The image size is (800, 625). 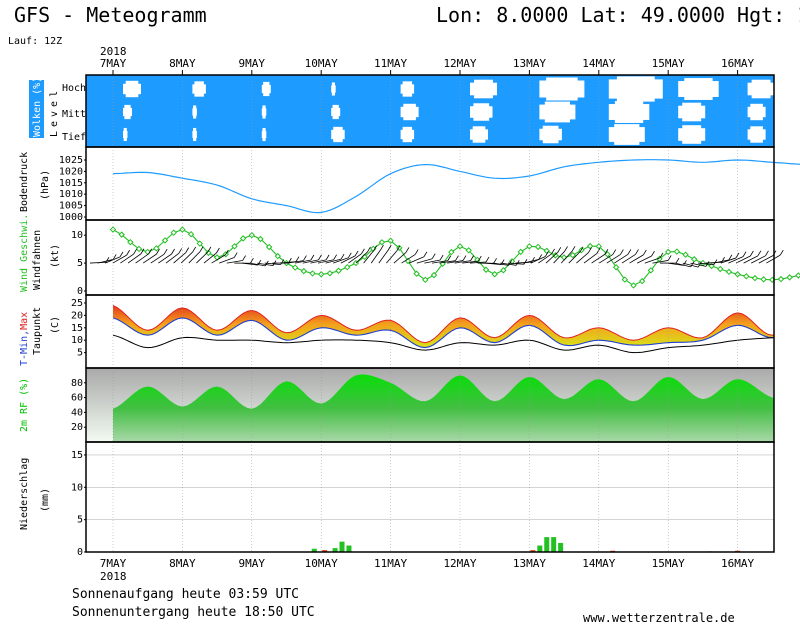 I want to click on day-label-bottom: 7MAY, so click(x=113, y=563).